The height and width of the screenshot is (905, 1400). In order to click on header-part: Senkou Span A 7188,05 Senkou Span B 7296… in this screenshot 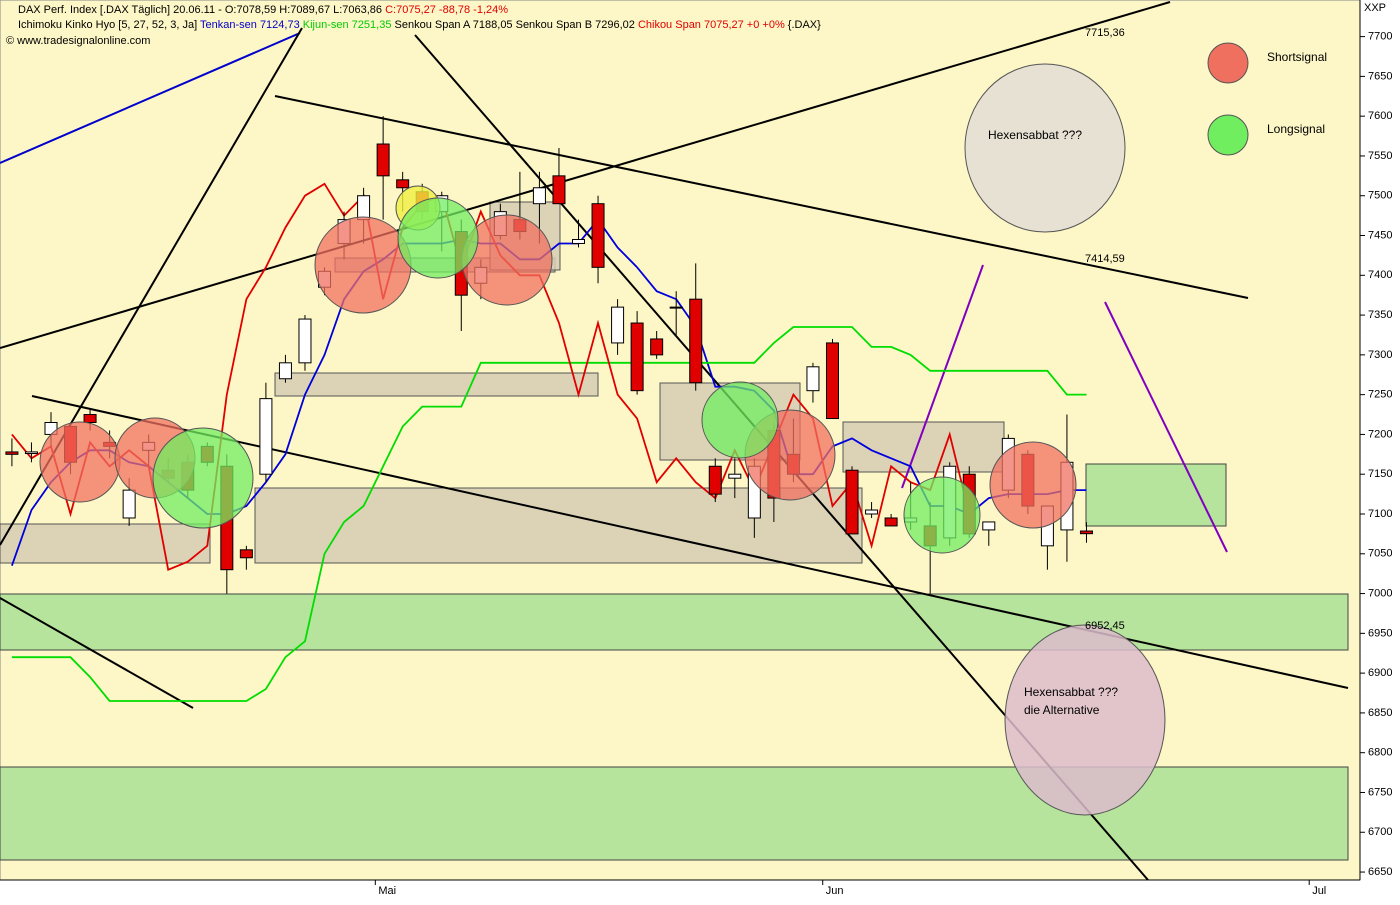, I will do `click(516, 25)`.